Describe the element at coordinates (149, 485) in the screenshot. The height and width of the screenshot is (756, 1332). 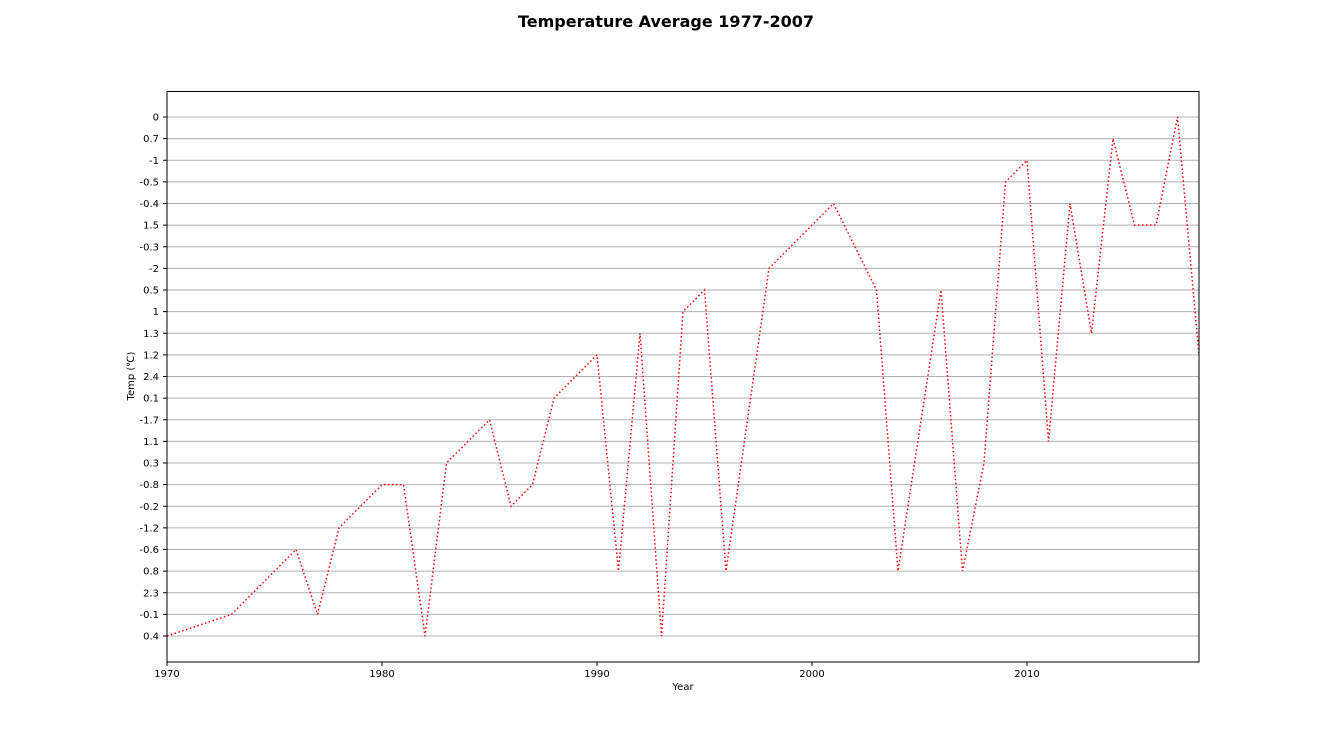
I see `y-tick-label: -0.8` at that location.